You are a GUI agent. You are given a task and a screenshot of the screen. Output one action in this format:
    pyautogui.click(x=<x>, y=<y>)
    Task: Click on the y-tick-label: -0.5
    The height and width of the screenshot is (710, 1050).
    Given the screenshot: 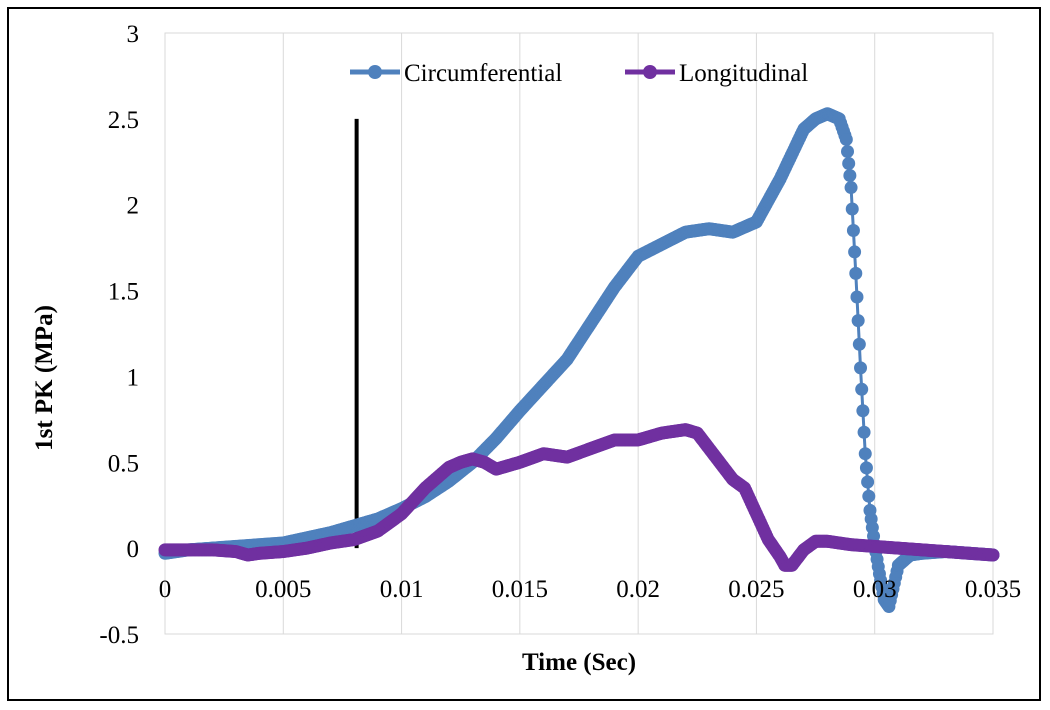 What is the action you would take?
    pyautogui.click(x=119, y=635)
    